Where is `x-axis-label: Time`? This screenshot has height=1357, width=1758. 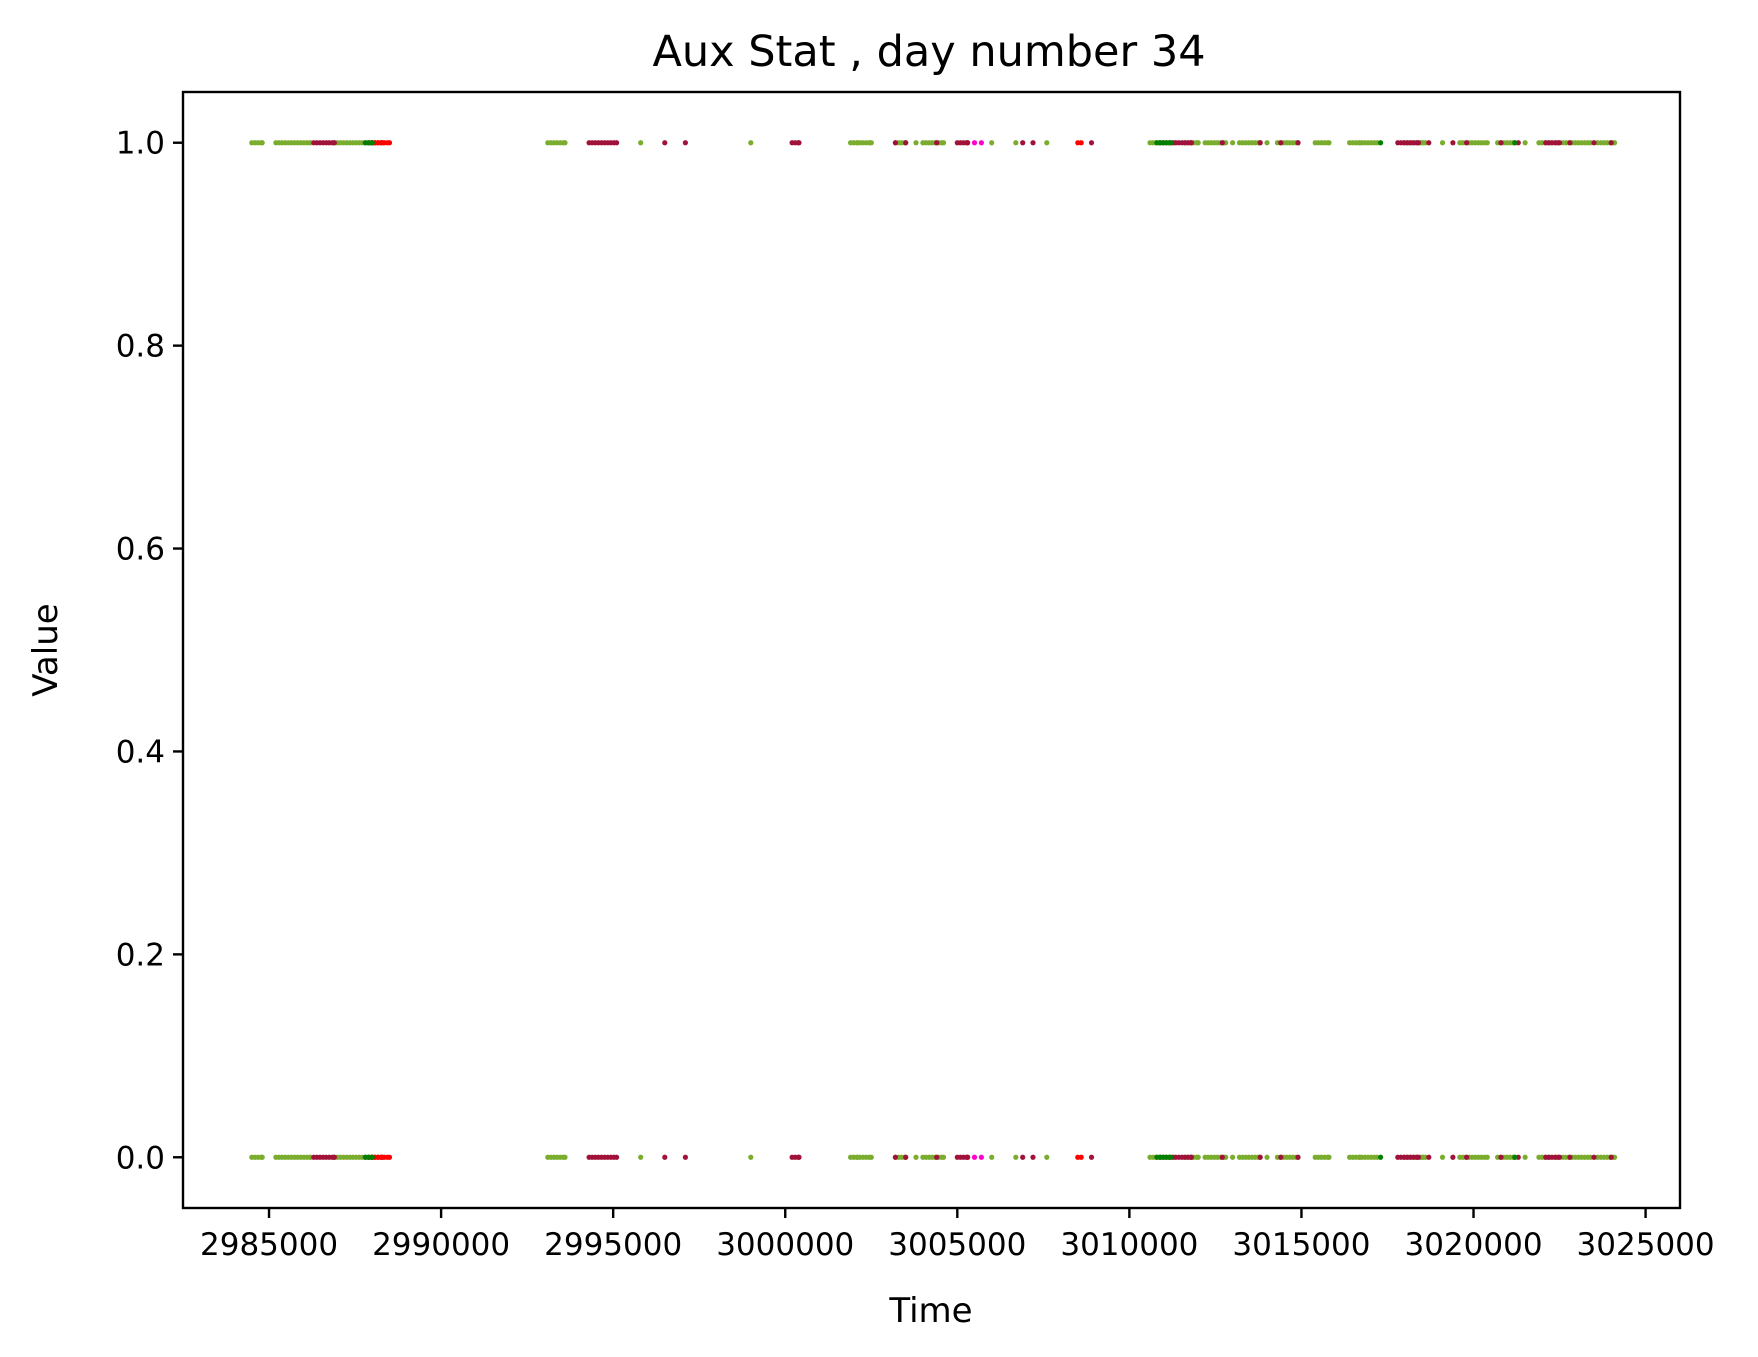 x-axis-label: Time is located at coordinates (930, 1311).